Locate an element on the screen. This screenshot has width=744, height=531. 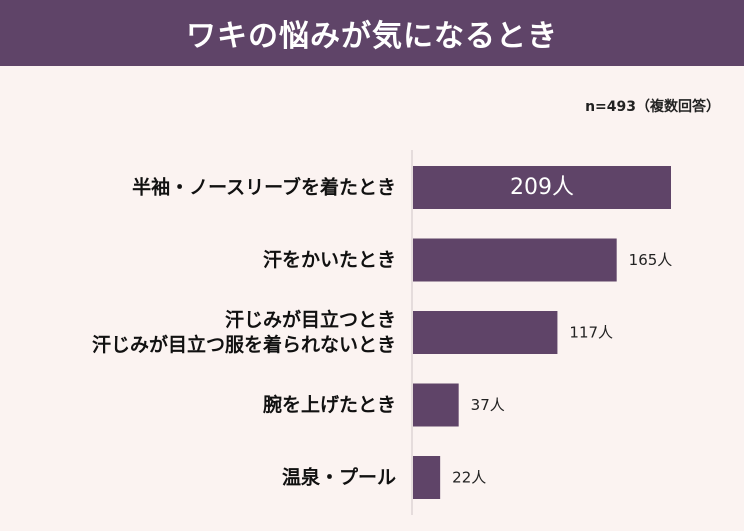
category-label-2-0: 汗じみが目立つとき is located at coordinates (310, 319).